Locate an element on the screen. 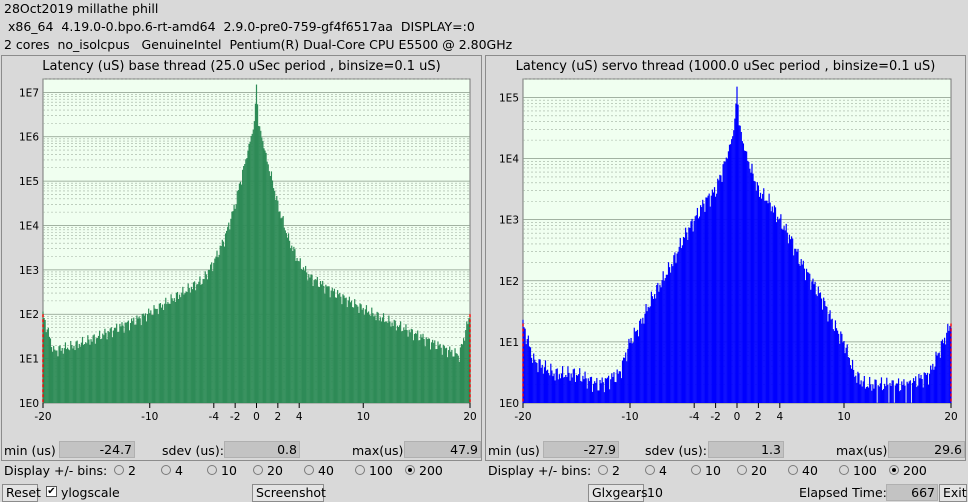  base-max-value: 47.9 is located at coordinates (442, 449).